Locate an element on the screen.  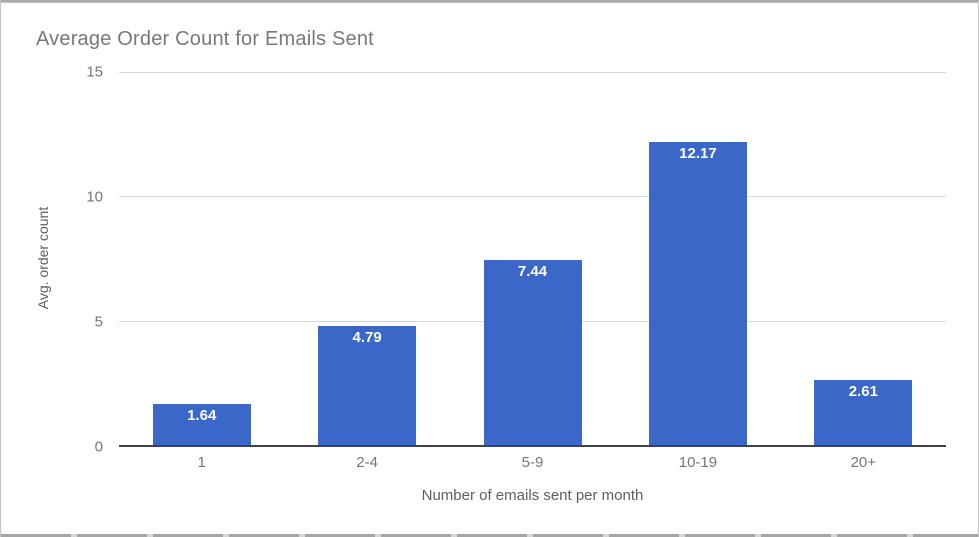
bar-slot-5-9: 7.44 is located at coordinates (532, 258).